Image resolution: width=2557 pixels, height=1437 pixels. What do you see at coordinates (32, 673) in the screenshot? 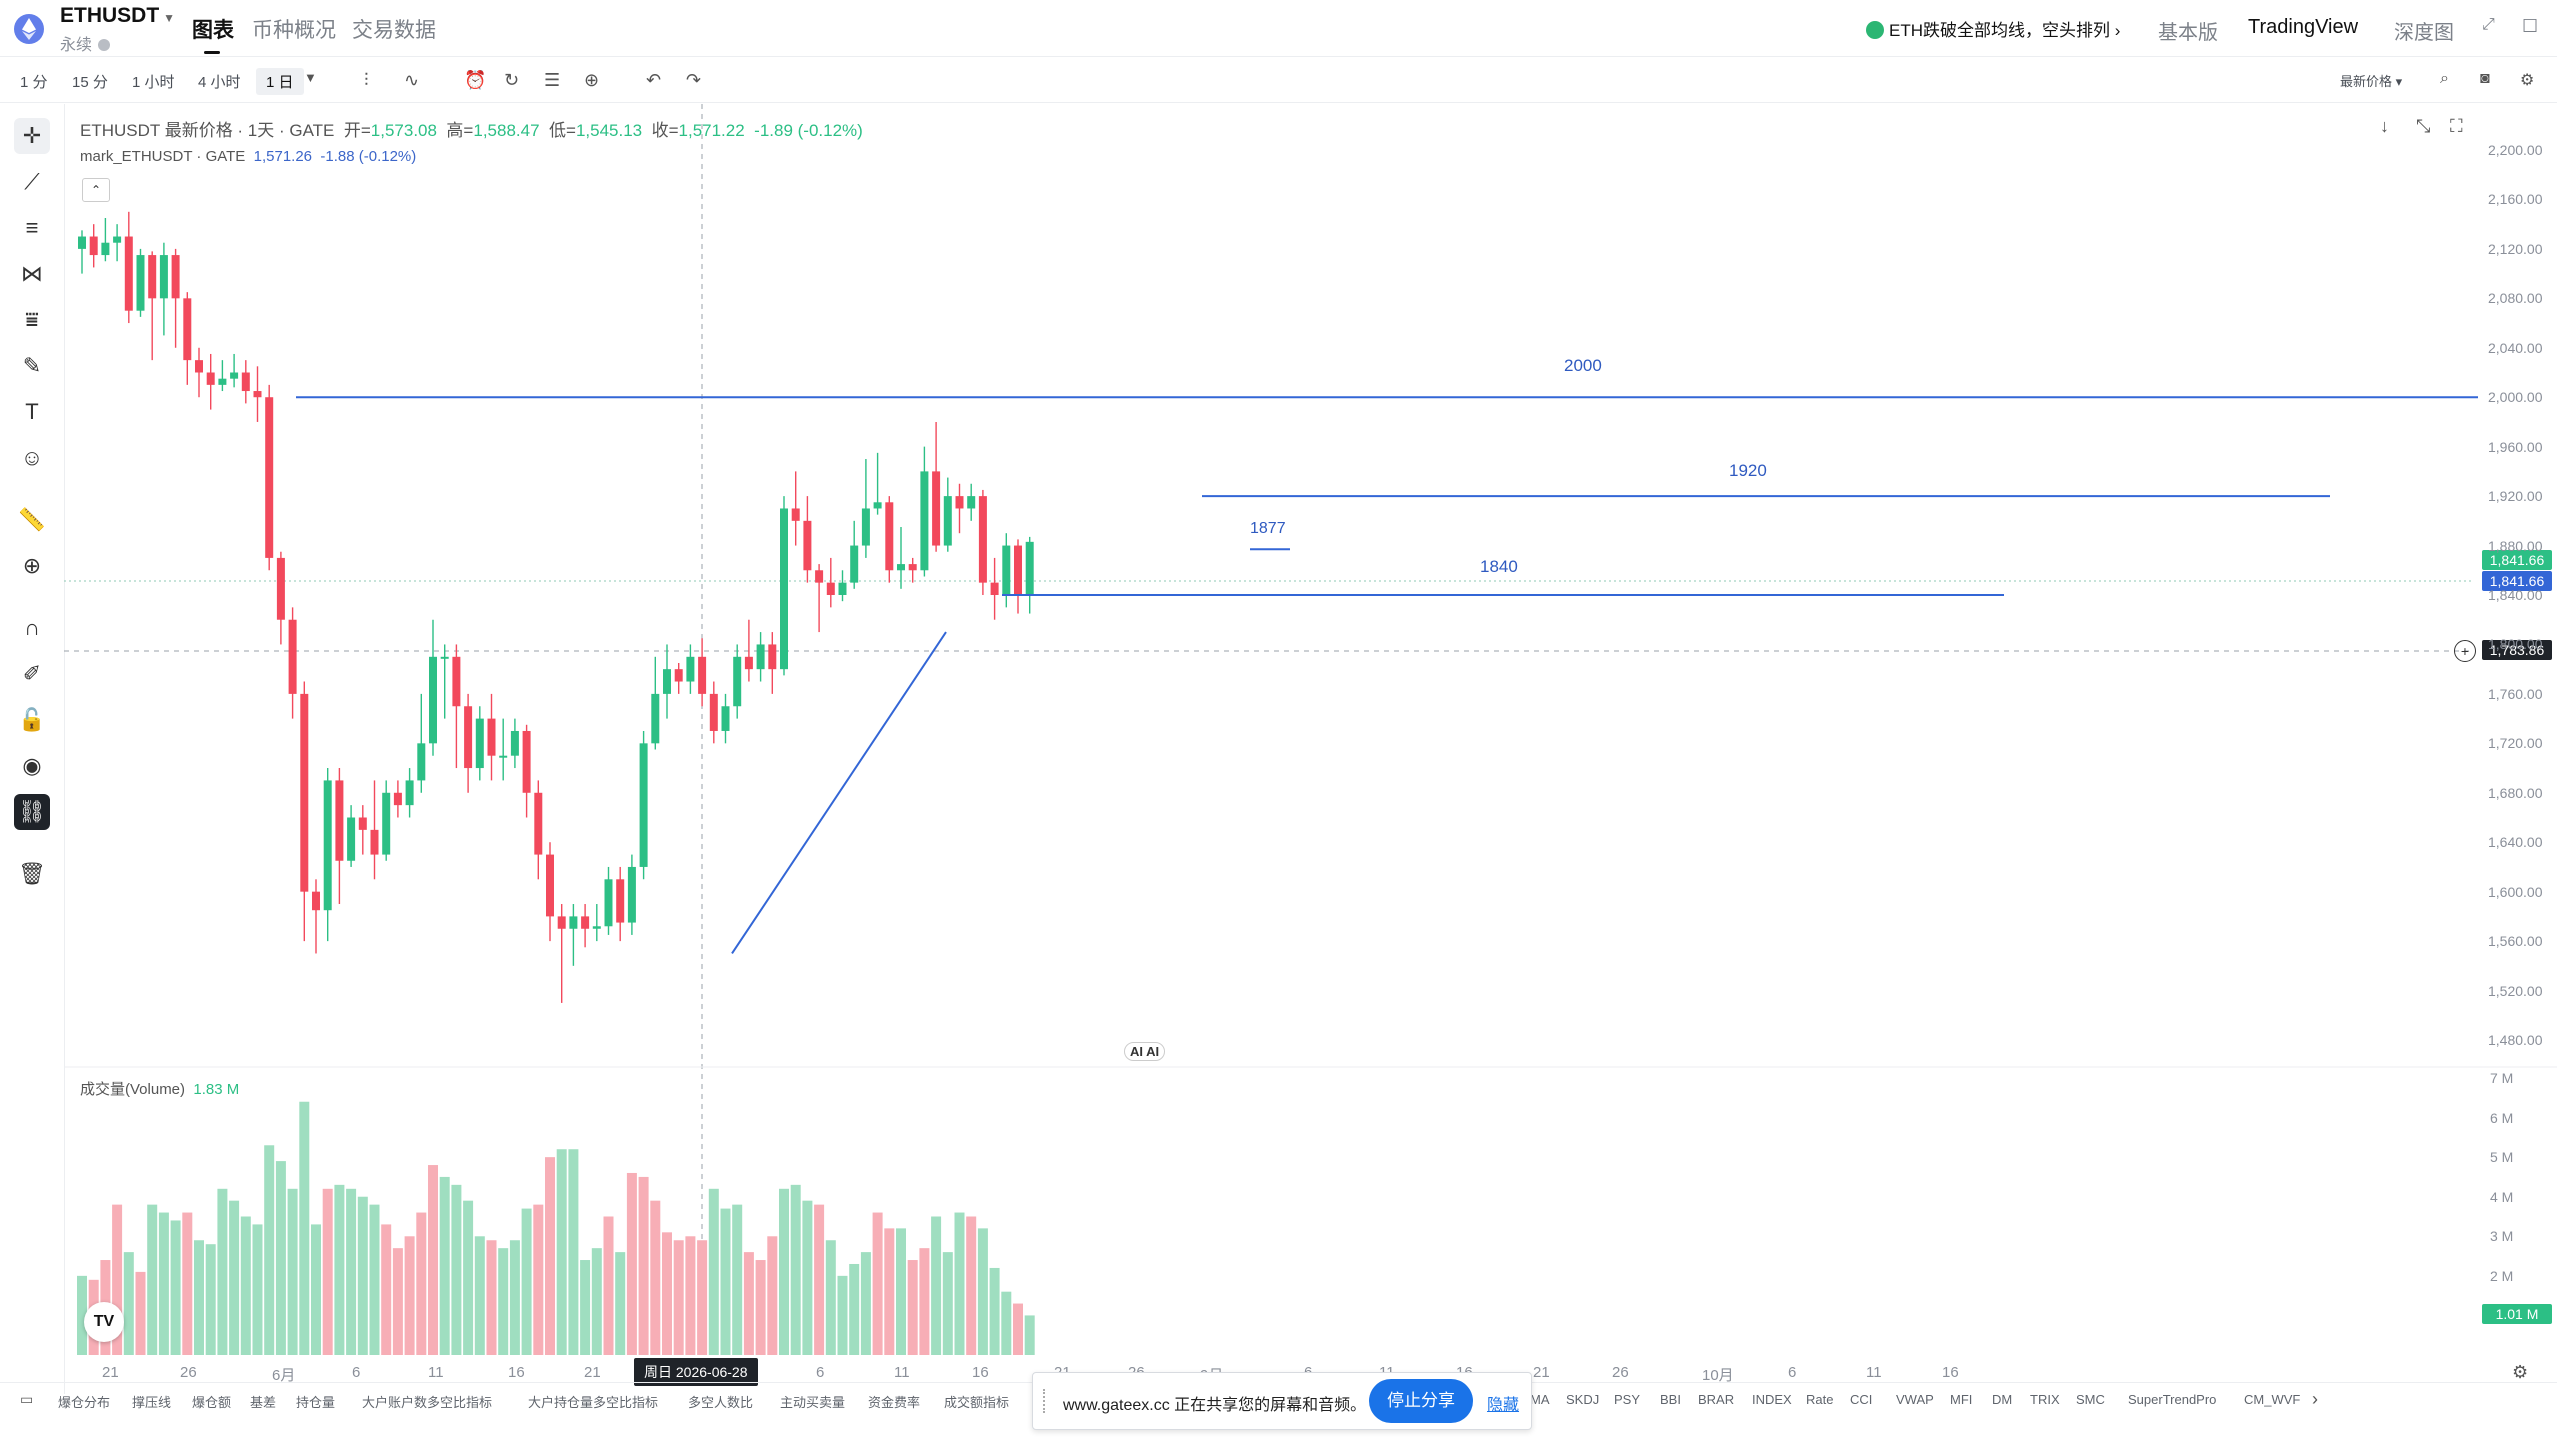
I see `draw-lock-icon: ✐` at bounding box center [32, 673].